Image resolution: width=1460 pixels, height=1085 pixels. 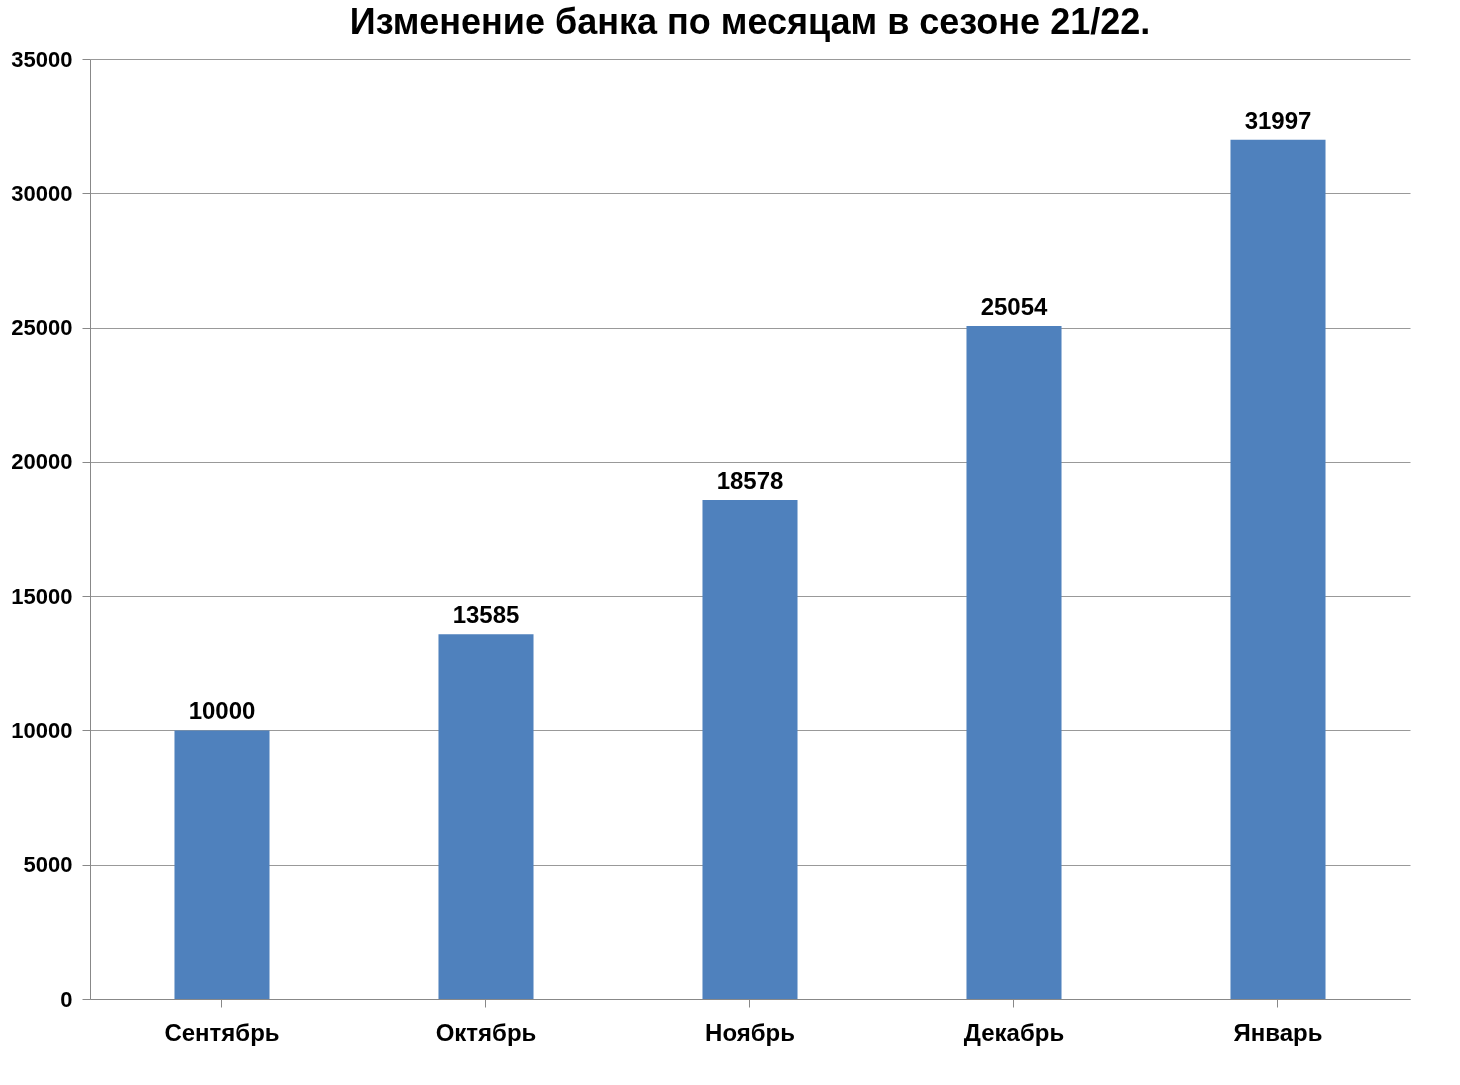 What do you see at coordinates (42, 59) in the screenshot?
I see `y-tick-label: 35000` at bounding box center [42, 59].